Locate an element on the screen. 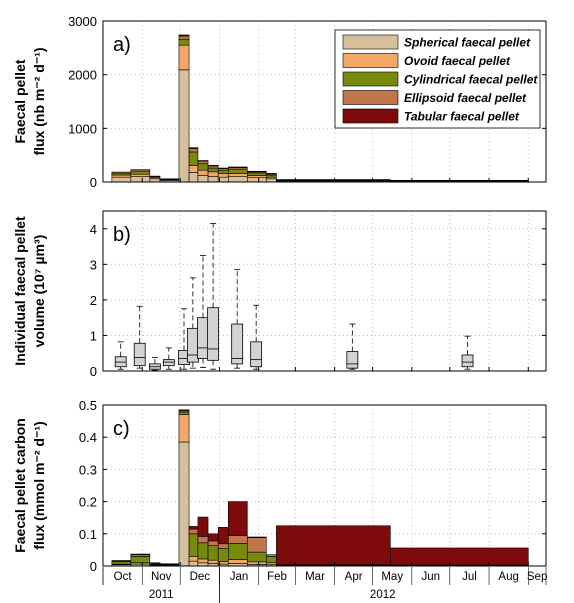 This screenshot has height=603, width=574. bar-c-11-cylindrical is located at coordinates (271, 560).